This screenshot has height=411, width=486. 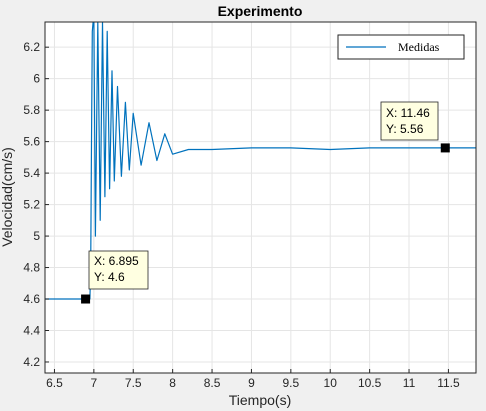 I want to click on x-tick-labels: 6.5 7 7.5 8 8.5 9 9.5 10 10.5 11 11.5, so click(x=253, y=383).